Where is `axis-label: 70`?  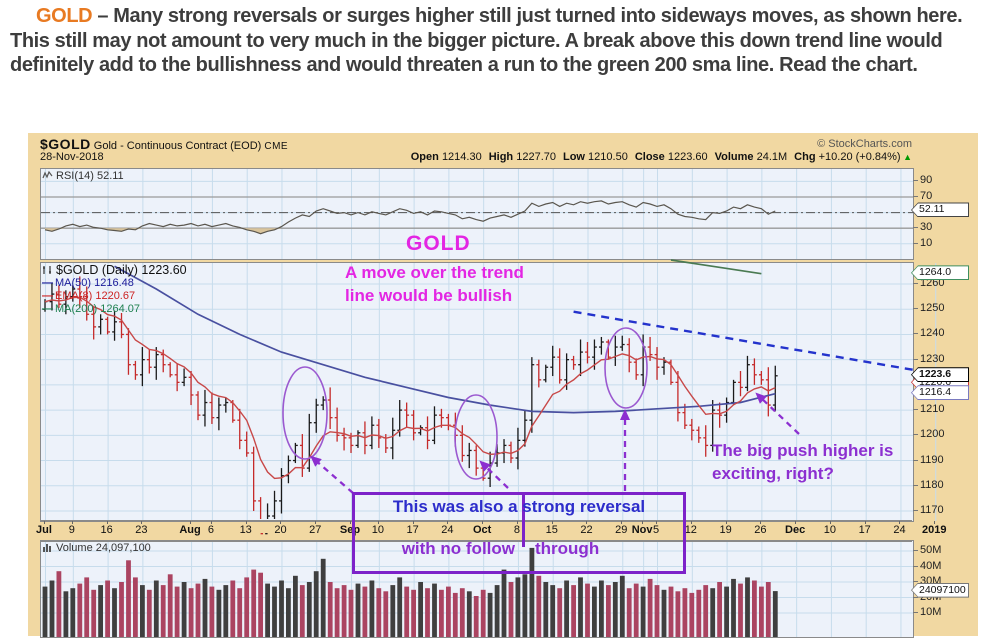 axis-label: 70 is located at coordinates (926, 196).